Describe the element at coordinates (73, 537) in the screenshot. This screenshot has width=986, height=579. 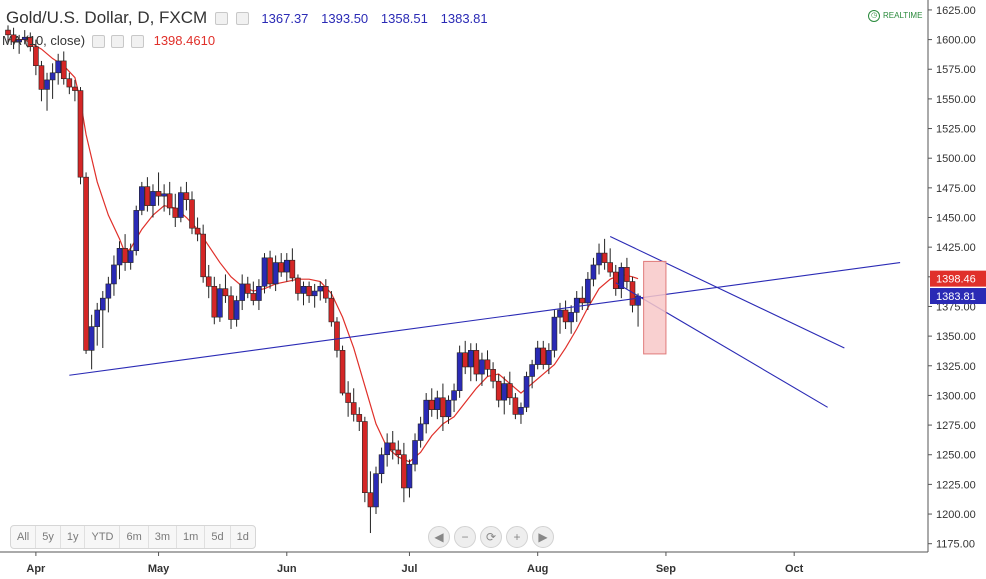
I see `range-button-1y: 1y` at that location.